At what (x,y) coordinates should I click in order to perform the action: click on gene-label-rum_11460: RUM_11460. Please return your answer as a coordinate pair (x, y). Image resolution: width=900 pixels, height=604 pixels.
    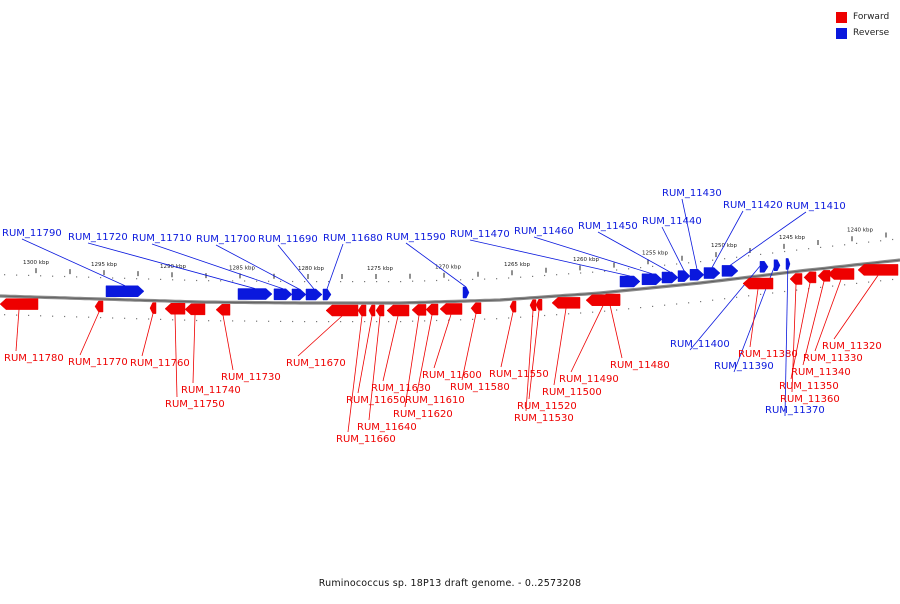
    Looking at the image, I should click on (544, 231).